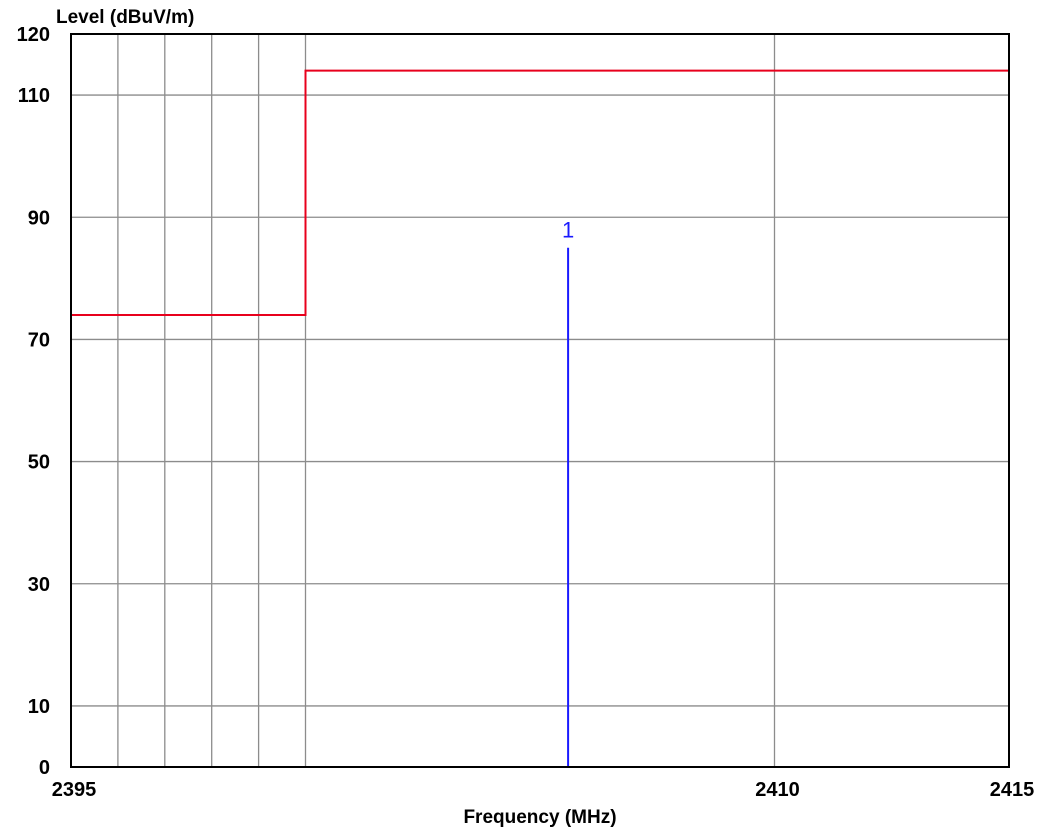  What do you see at coordinates (39, 707) in the screenshot?
I see `y-tick-label: 10` at bounding box center [39, 707].